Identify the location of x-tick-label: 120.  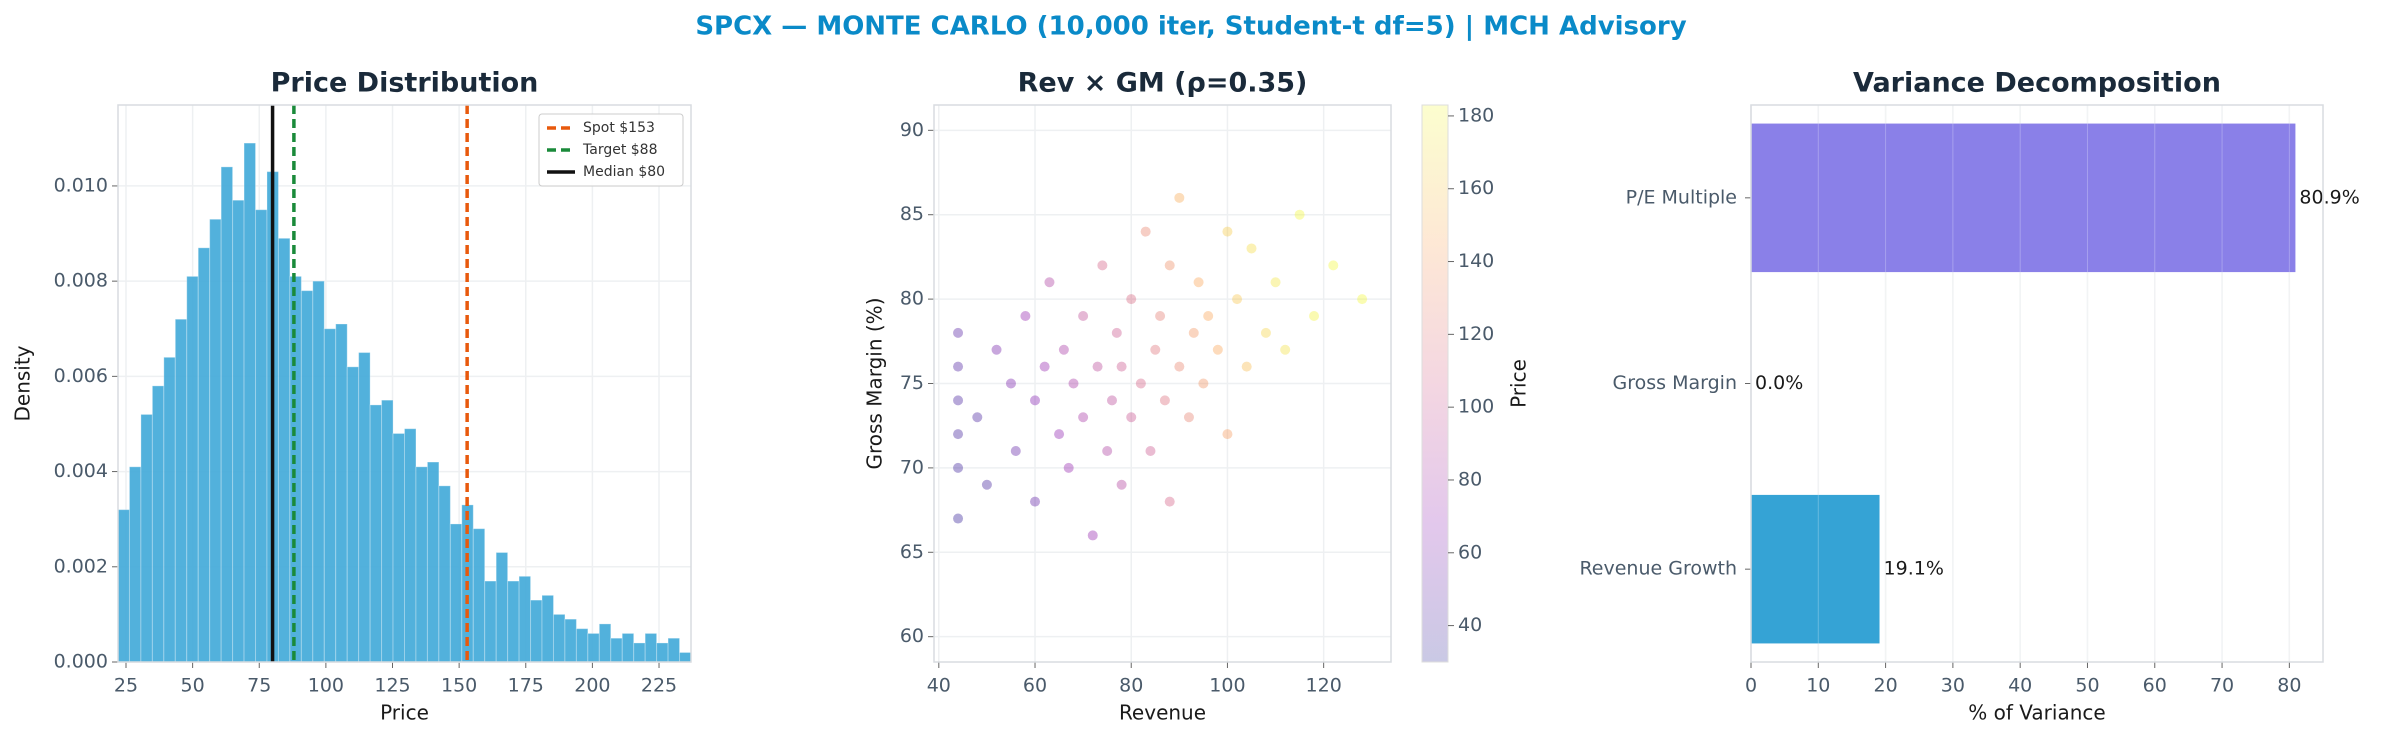
(1324, 686).